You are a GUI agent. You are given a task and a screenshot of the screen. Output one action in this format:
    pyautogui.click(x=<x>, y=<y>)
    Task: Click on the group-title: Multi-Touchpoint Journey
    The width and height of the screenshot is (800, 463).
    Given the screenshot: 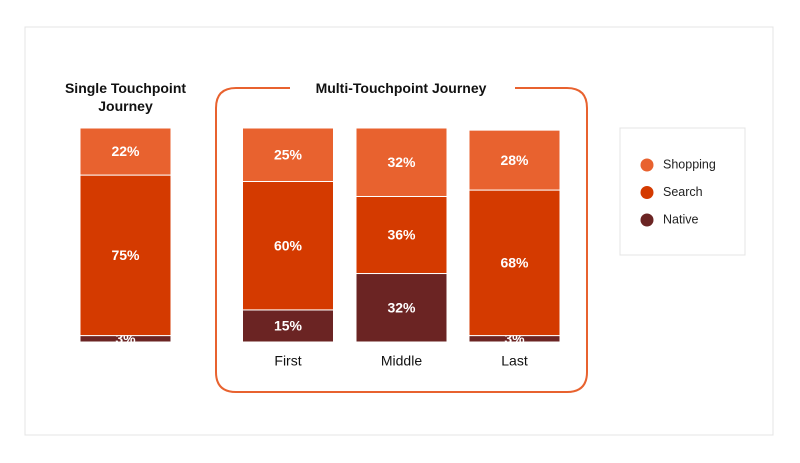 What is the action you would take?
    pyautogui.click(x=401, y=88)
    